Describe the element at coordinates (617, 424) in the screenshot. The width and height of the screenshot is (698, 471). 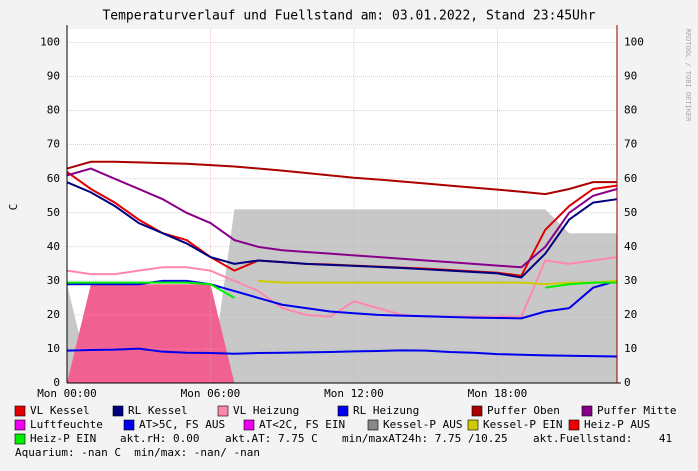
I see `legend-label: Heiz-P AUS` at that location.